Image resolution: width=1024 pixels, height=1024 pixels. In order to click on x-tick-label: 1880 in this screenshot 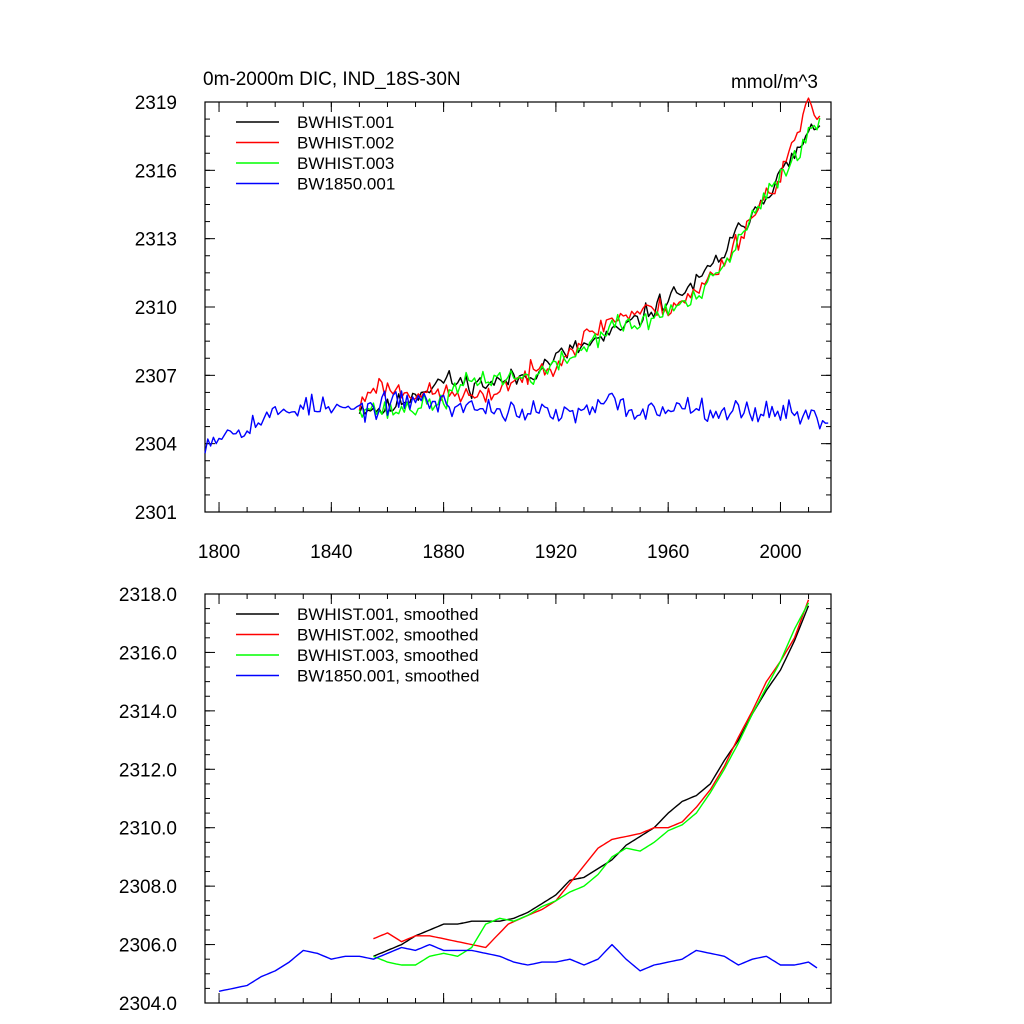, I will do `click(443, 552)`.